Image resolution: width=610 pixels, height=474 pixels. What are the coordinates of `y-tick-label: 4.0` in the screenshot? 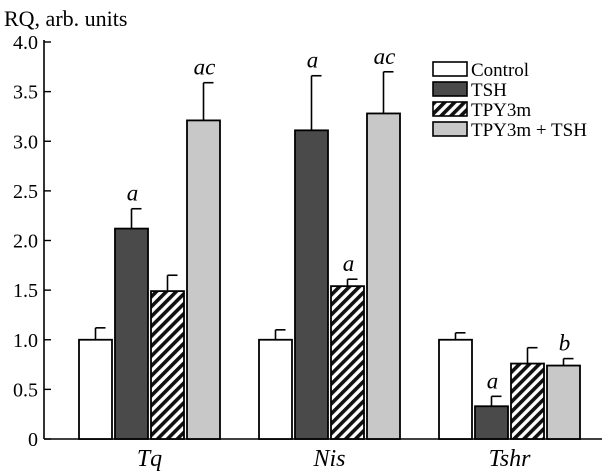 It's located at (25, 43).